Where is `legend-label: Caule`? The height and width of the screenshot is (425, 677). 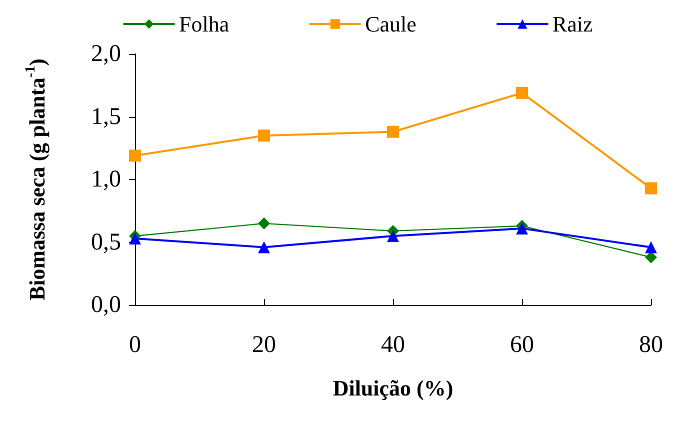
legend-label: Caule is located at coordinates (390, 24).